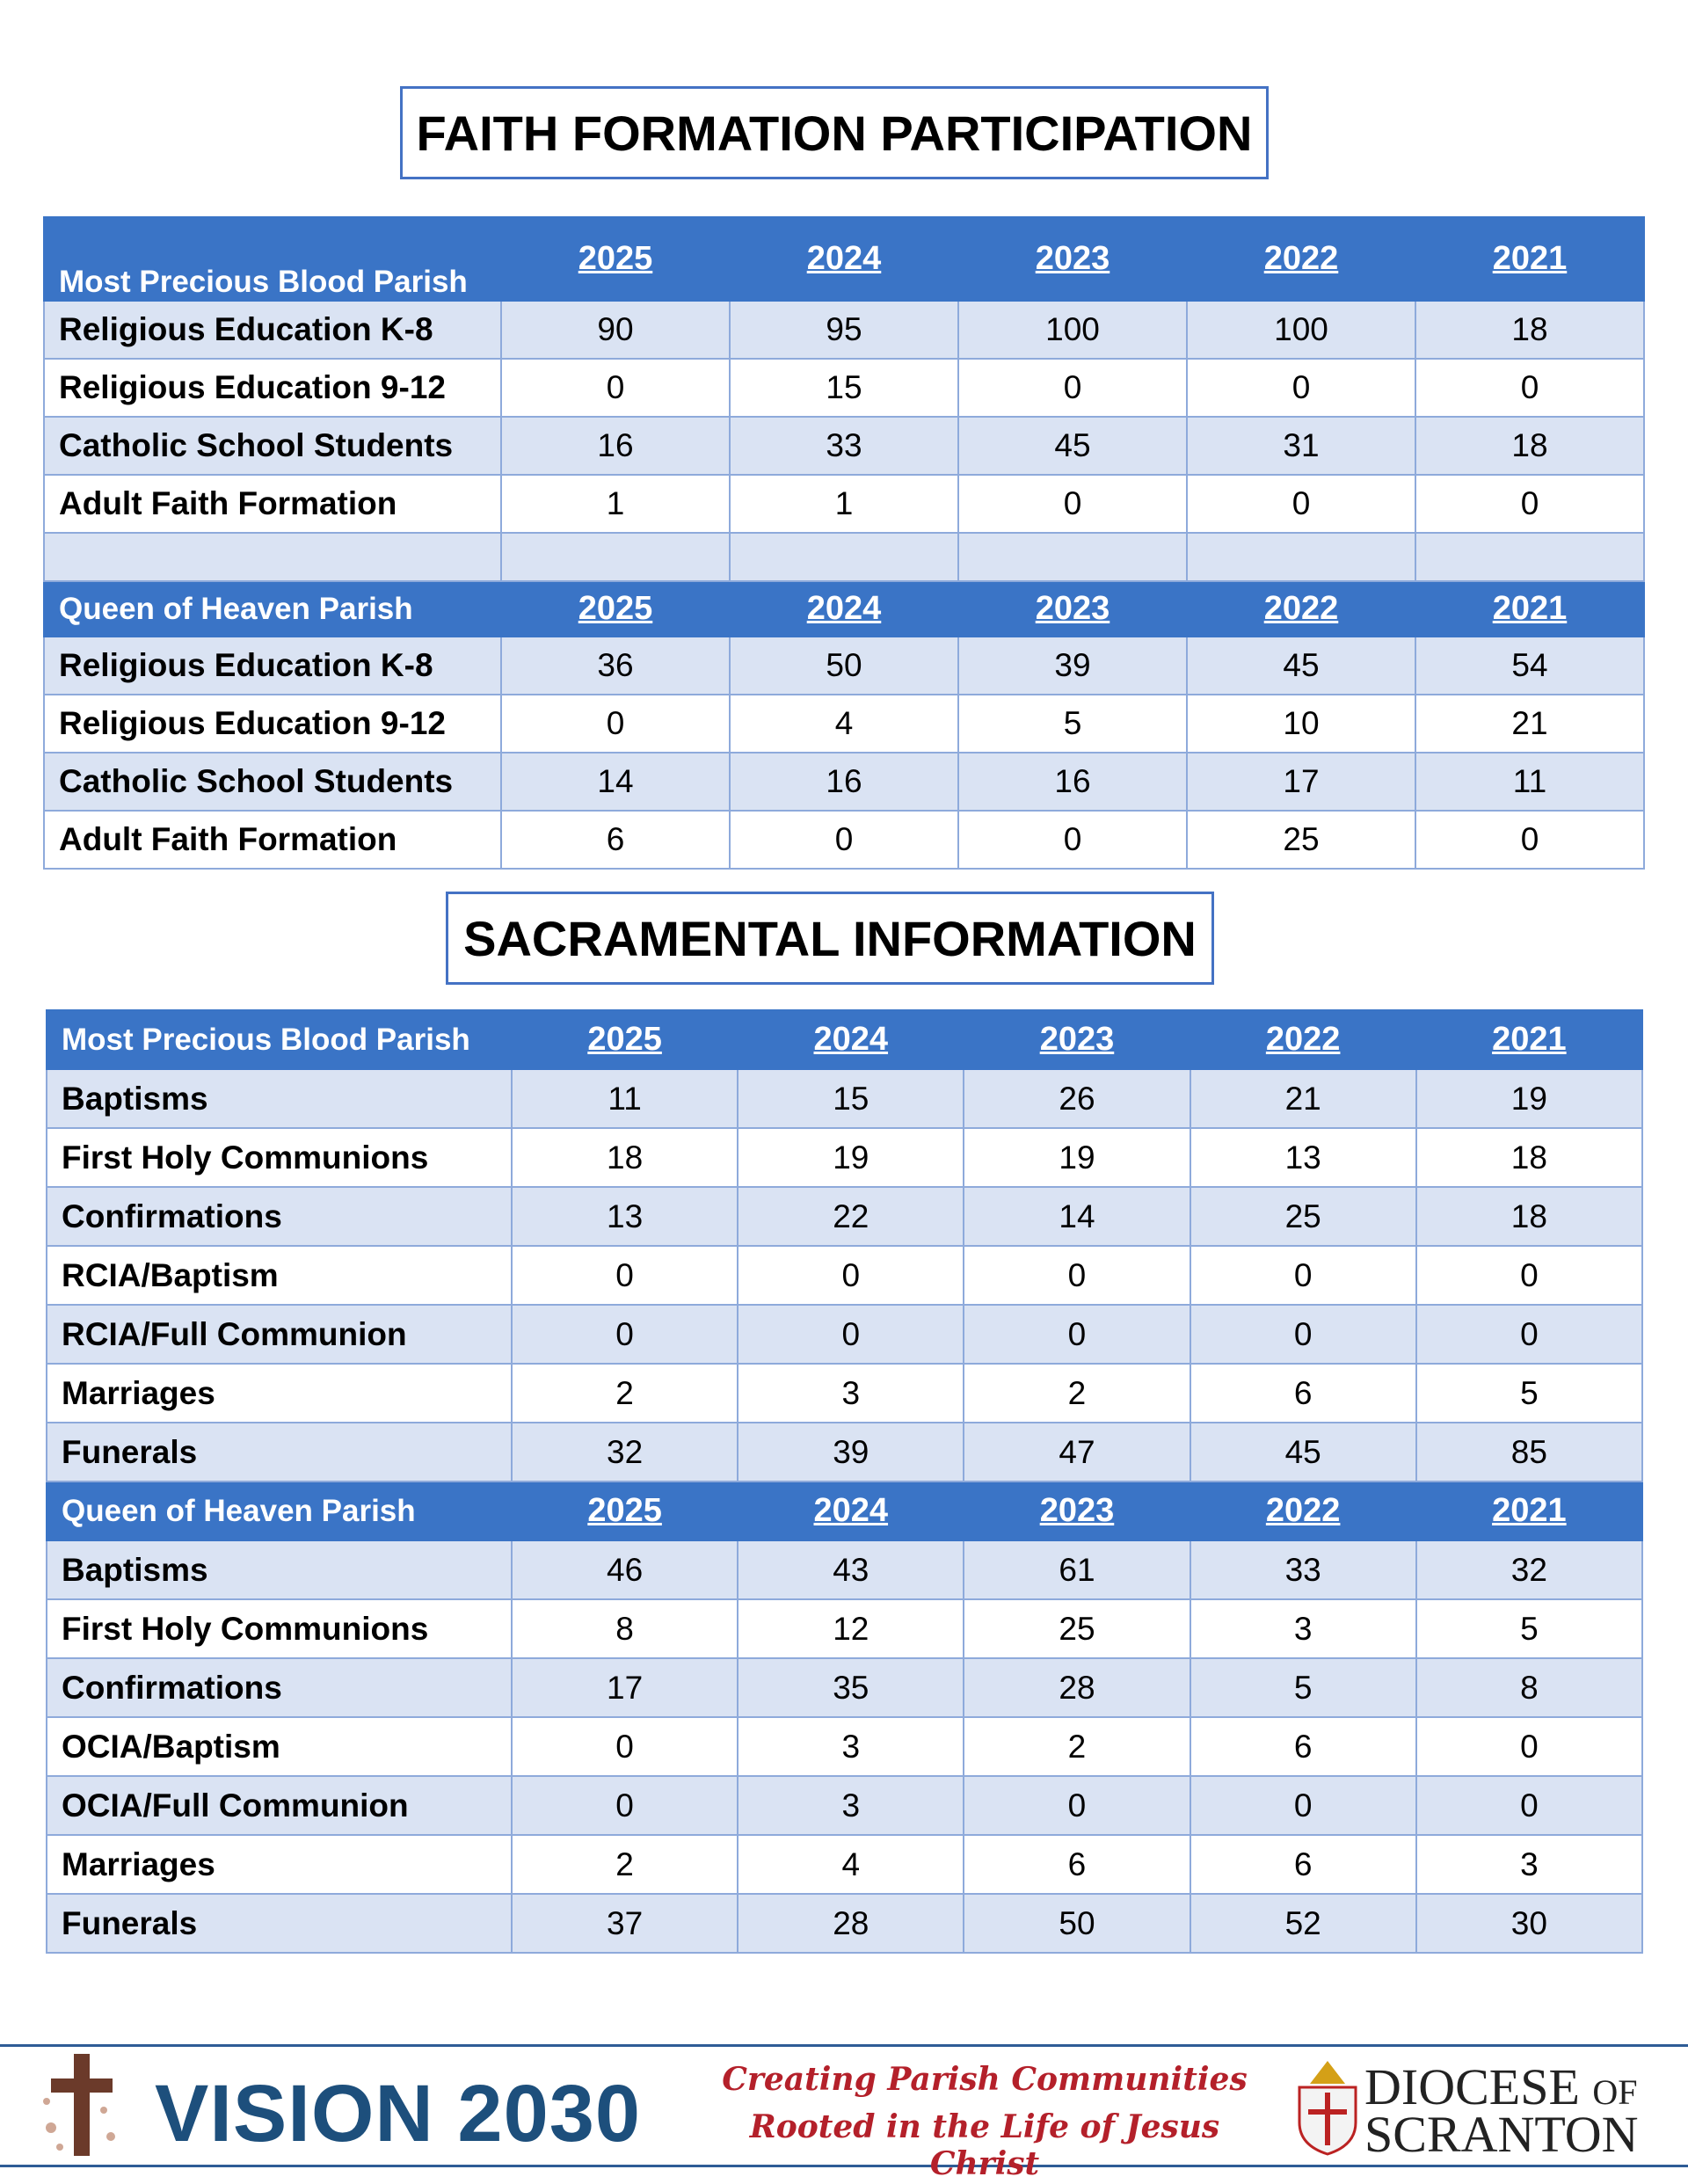  Describe the element at coordinates (851, 1216) in the screenshot. I see `cell-value: 22` at that location.